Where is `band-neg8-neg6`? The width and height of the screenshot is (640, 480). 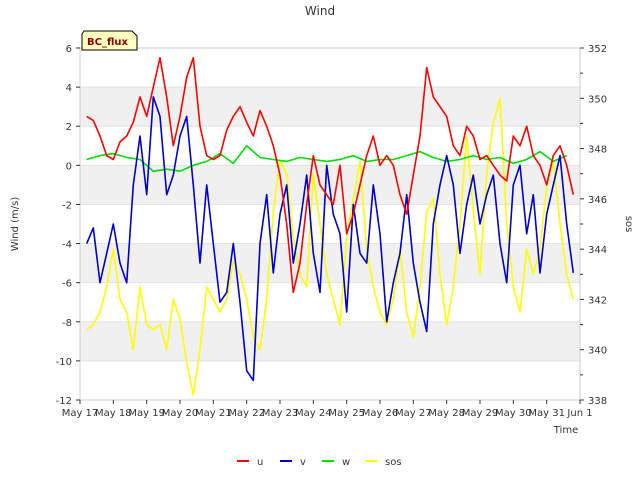
band-neg8-neg6 is located at coordinates (330, 341).